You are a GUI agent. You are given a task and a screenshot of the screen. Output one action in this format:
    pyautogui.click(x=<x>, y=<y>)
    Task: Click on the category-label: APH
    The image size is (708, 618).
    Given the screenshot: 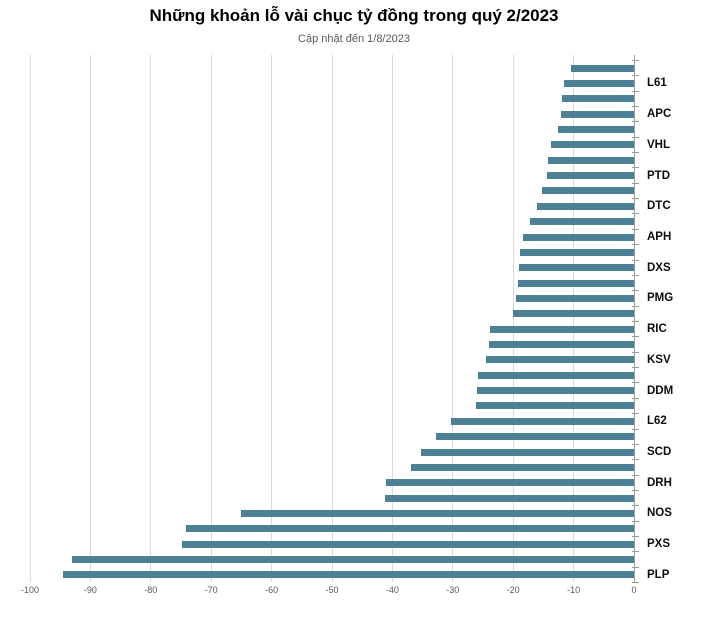 What is the action you would take?
    pyautogui.click(x=659, y=237)
    